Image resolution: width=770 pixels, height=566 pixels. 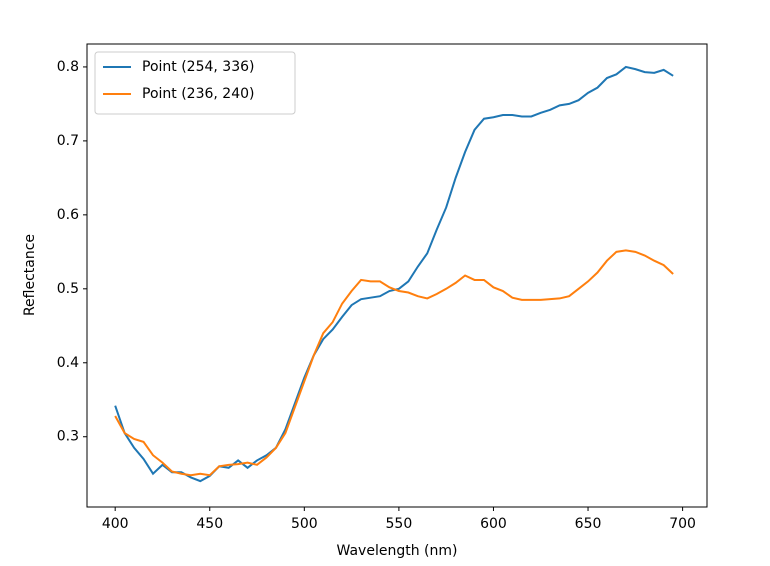 I want to click on y-tick-label: 0.8, so click(x=68, y=67).